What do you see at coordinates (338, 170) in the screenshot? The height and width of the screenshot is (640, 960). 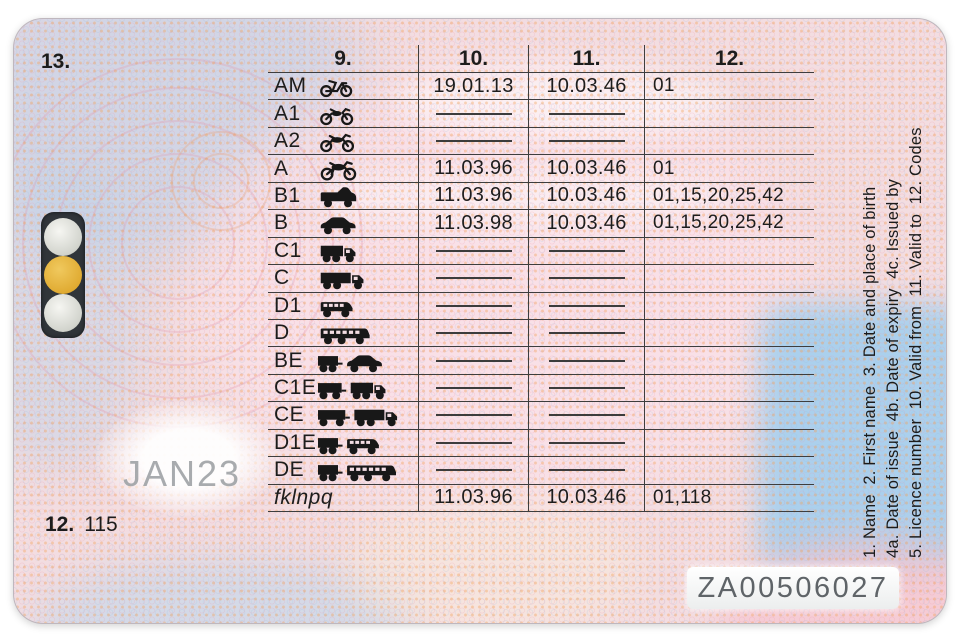 I see `large-motorcycle-icon` at bounding box center [338, 170].